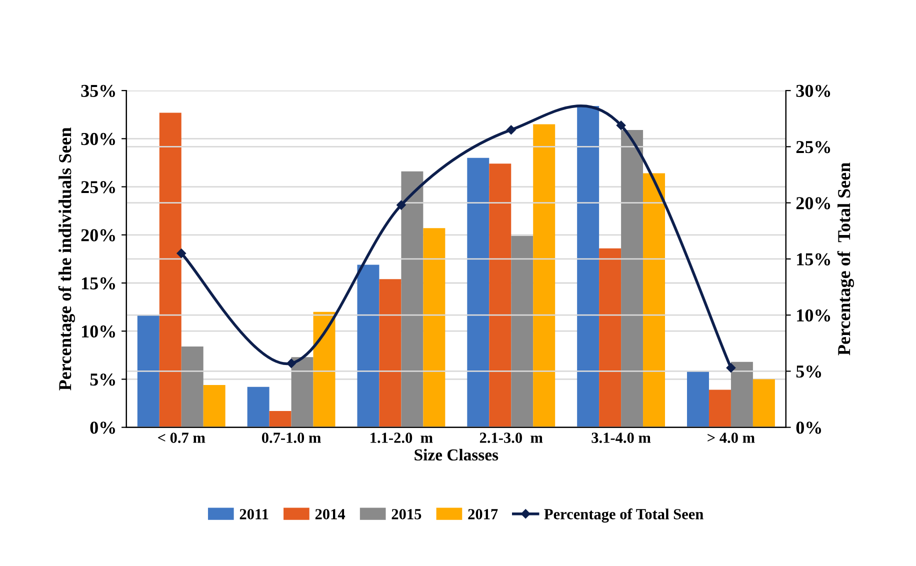 This screenshot has height=566, width=916. What do you see at coordinates (511, 438) in the screenshot?
I see `x-tick-label: 2.1-3.0 m` at bounding box center [511, 438].